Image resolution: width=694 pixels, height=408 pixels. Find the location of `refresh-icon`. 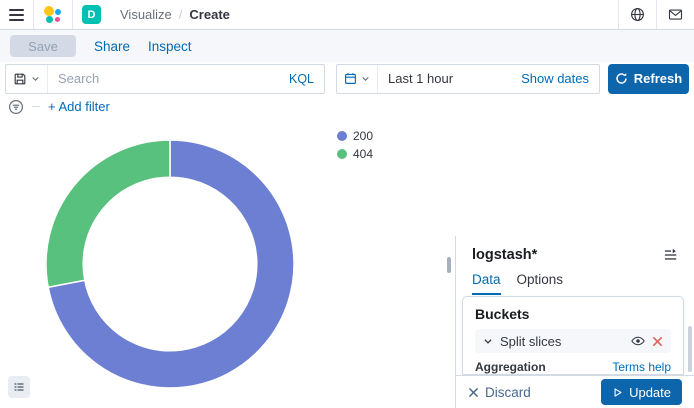

refresh-icon is located at coordinates (621, 78).